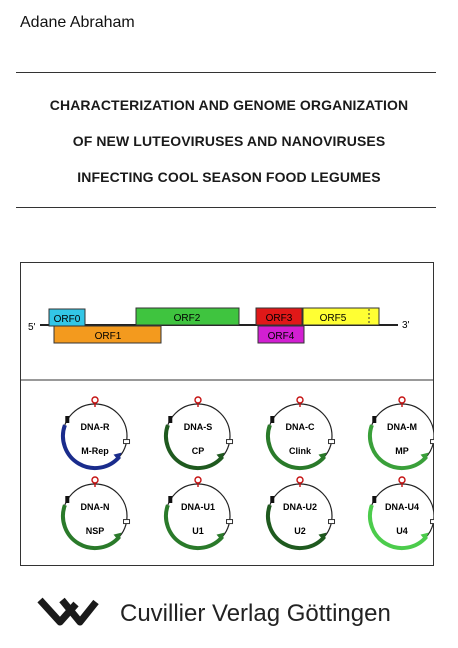 The height and width of the screenshot is (648, 458). What do you see at coordinates (226, 207) in the screenshot?
I see `bottom-divider` at bounding box center [226, 207].